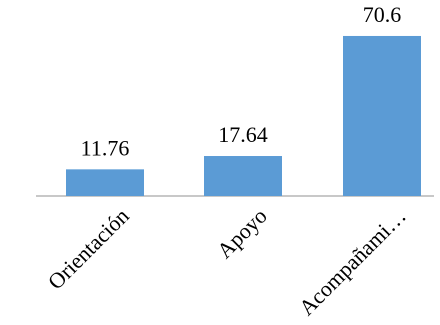  Describe the element at coordinates (242, 233) in the screenshot. I see `x-tick-label-2: Apoyo` at that location.